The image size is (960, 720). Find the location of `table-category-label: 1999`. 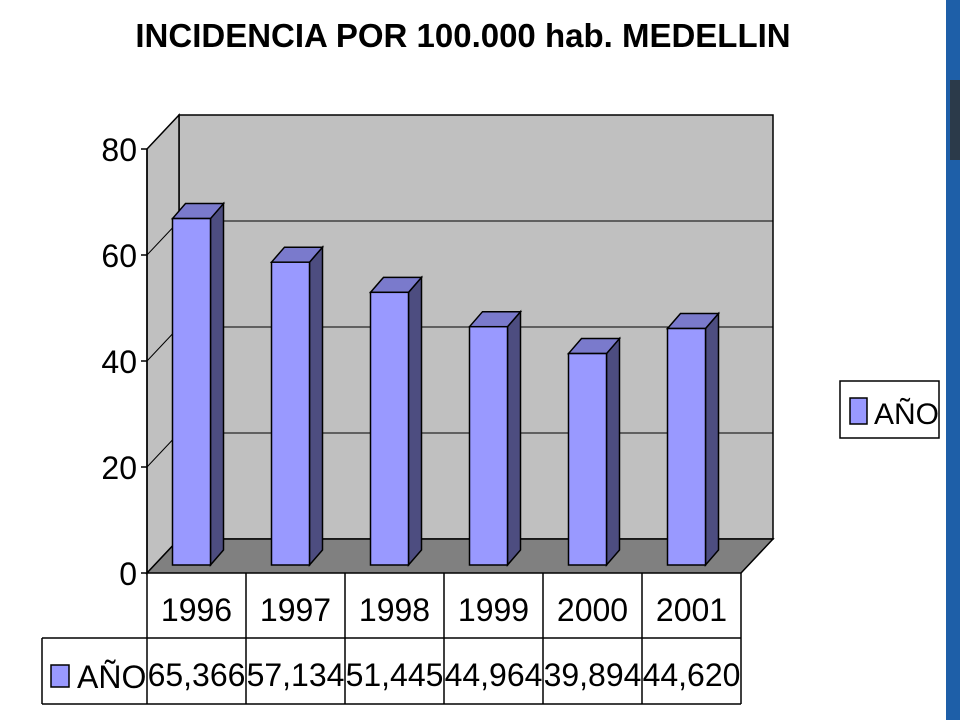

table-category-label: 1999 is located at coordinates (493, 610).